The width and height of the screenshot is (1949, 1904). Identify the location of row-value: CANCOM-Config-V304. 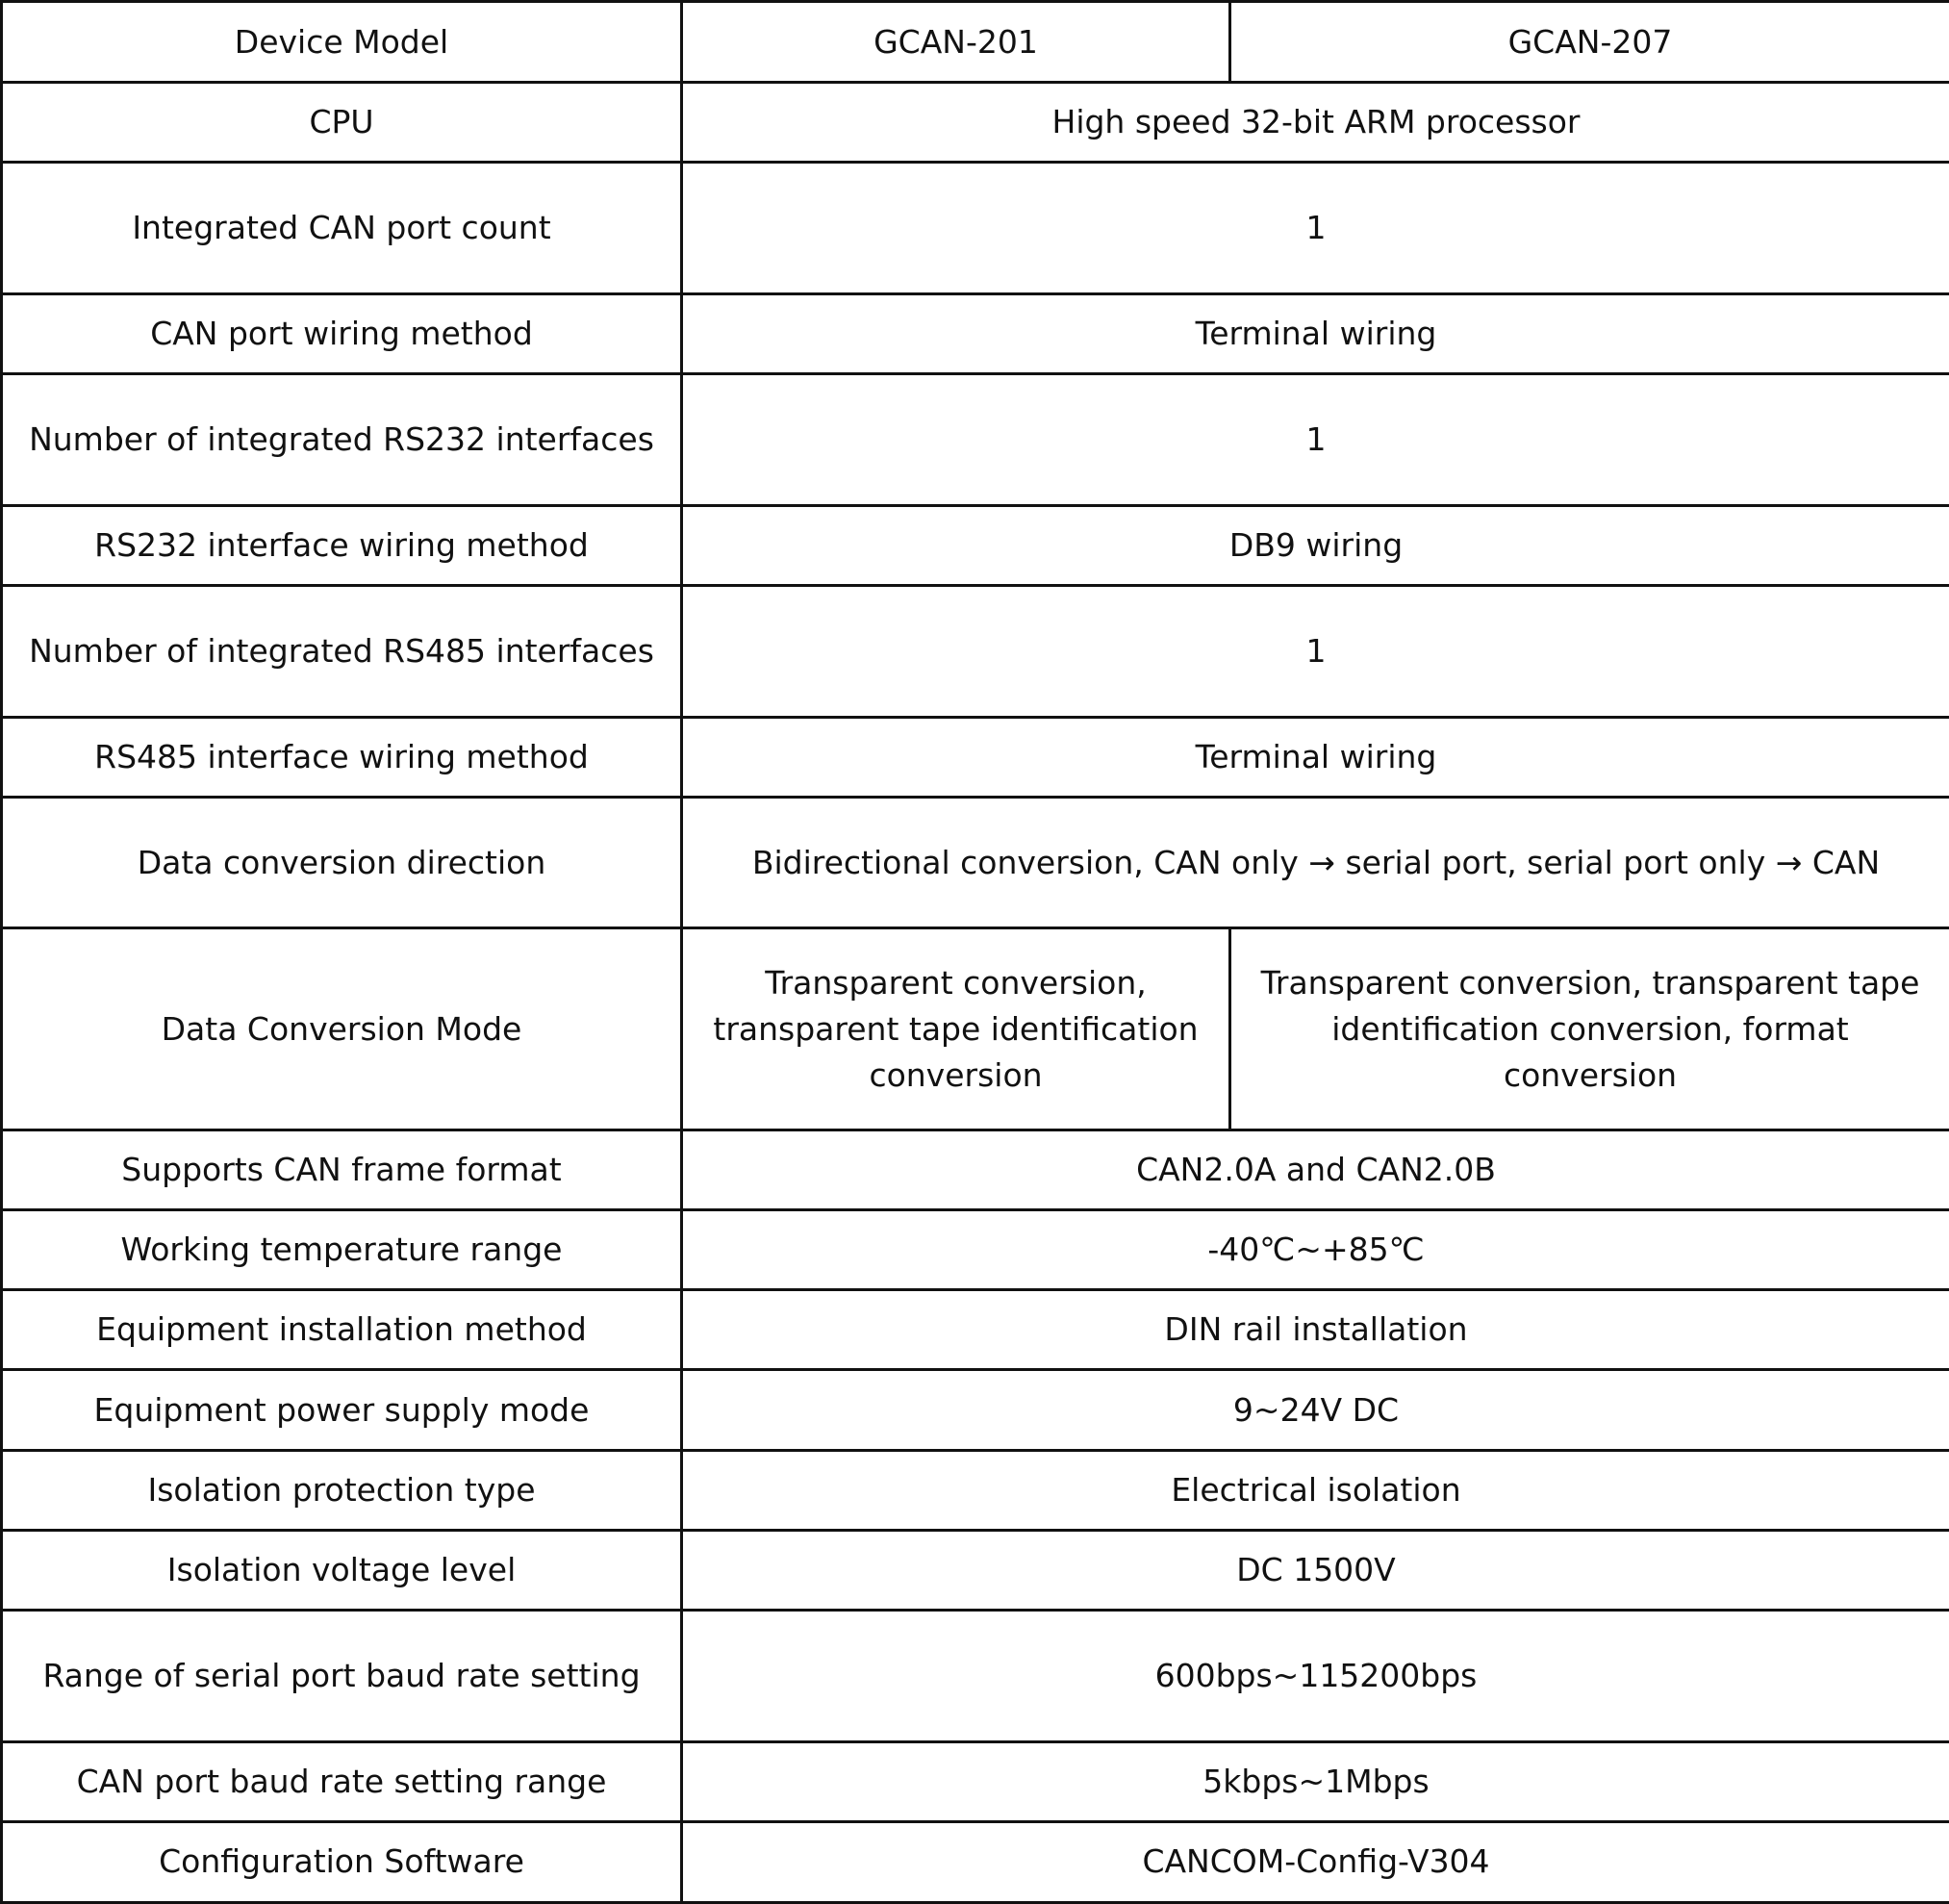
(1314, 1862).